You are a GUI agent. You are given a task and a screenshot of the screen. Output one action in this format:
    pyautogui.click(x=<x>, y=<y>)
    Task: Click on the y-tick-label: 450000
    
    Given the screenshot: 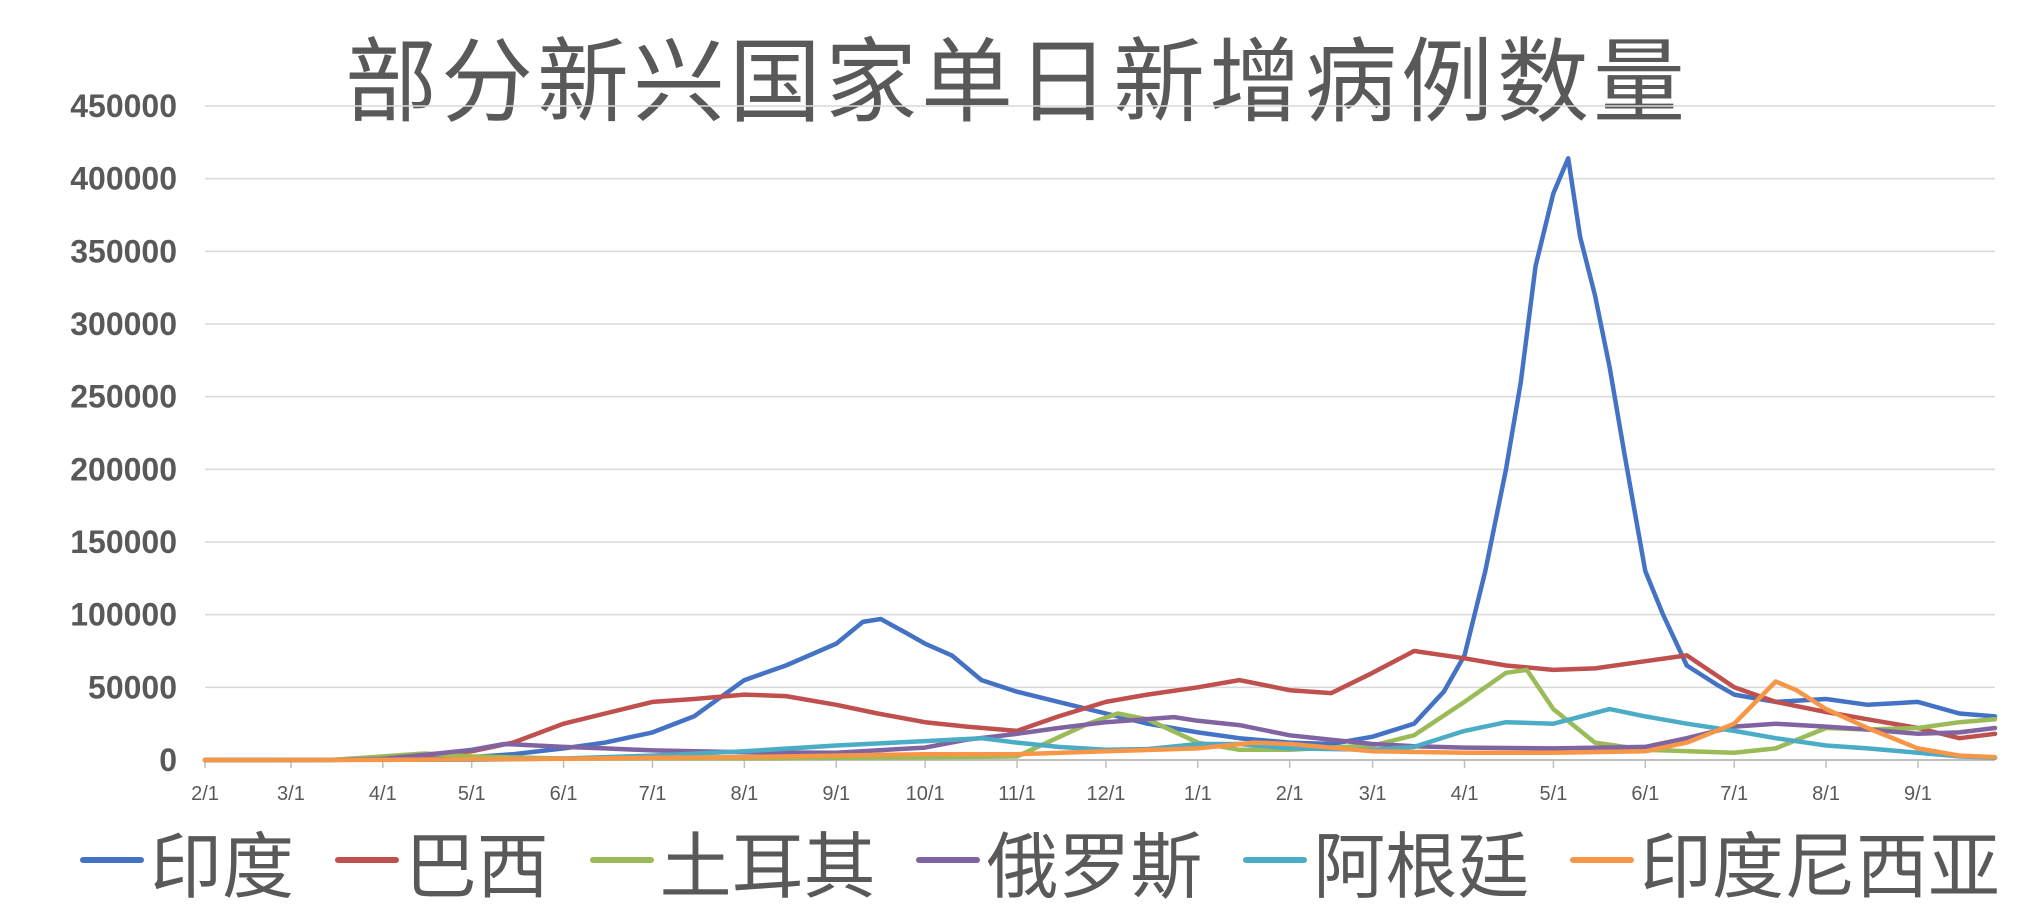 What is the action you would take?
    pyautogui.click(x=123, y=106)
    